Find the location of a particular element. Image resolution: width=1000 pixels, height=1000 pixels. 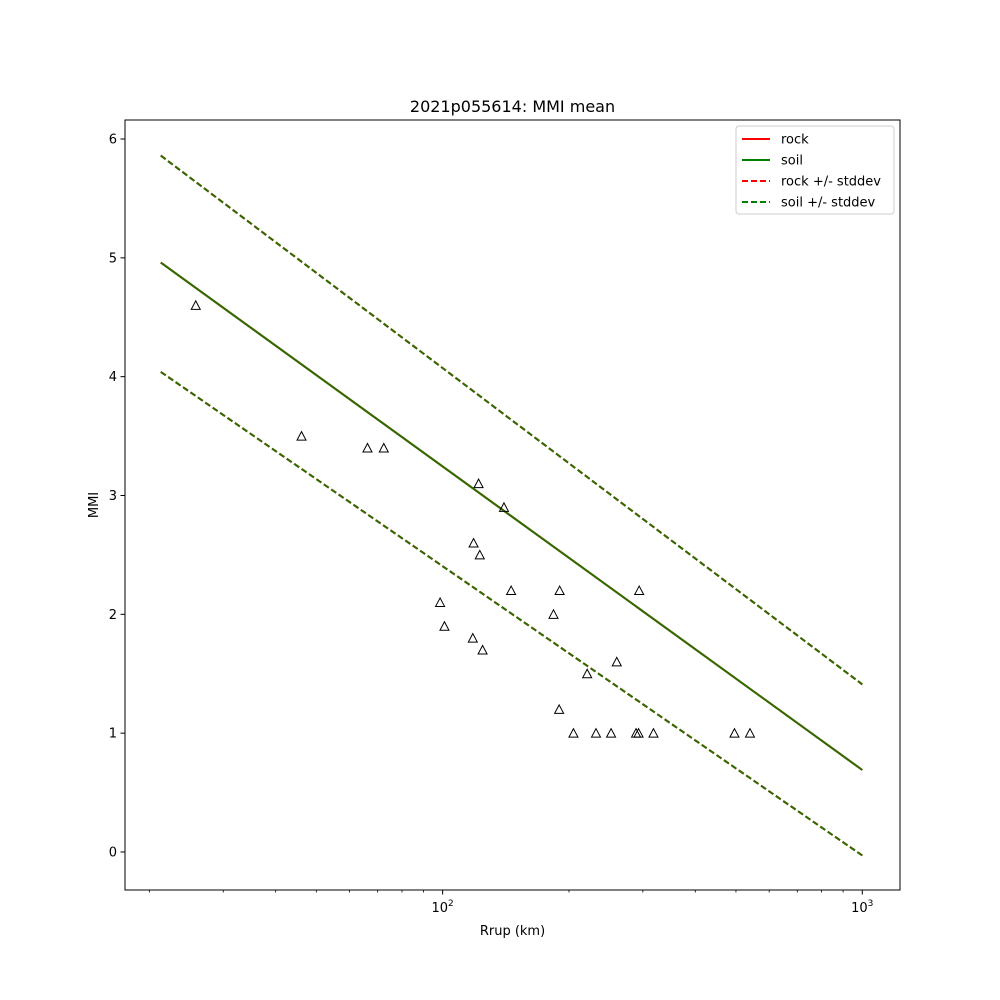

legend-label: soil is located at coordinates (792, 161).